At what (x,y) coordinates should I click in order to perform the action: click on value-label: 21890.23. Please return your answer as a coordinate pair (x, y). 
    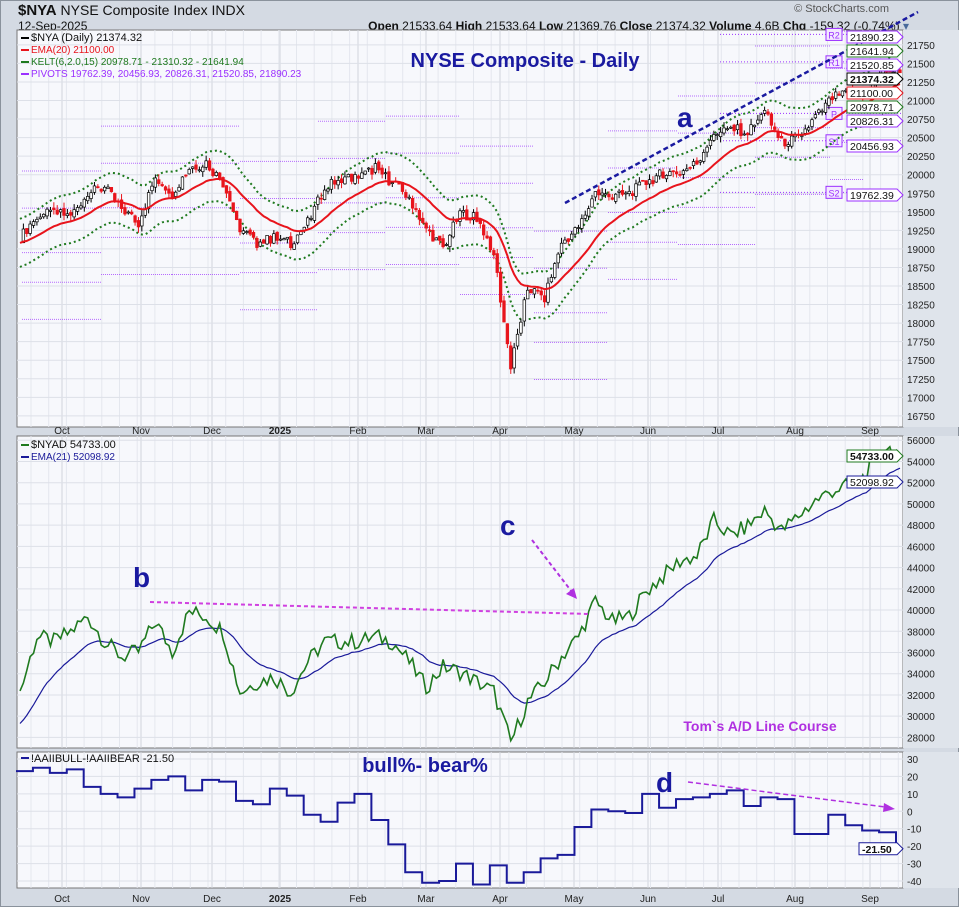
    Looking at the image, I should click on (872, 38).